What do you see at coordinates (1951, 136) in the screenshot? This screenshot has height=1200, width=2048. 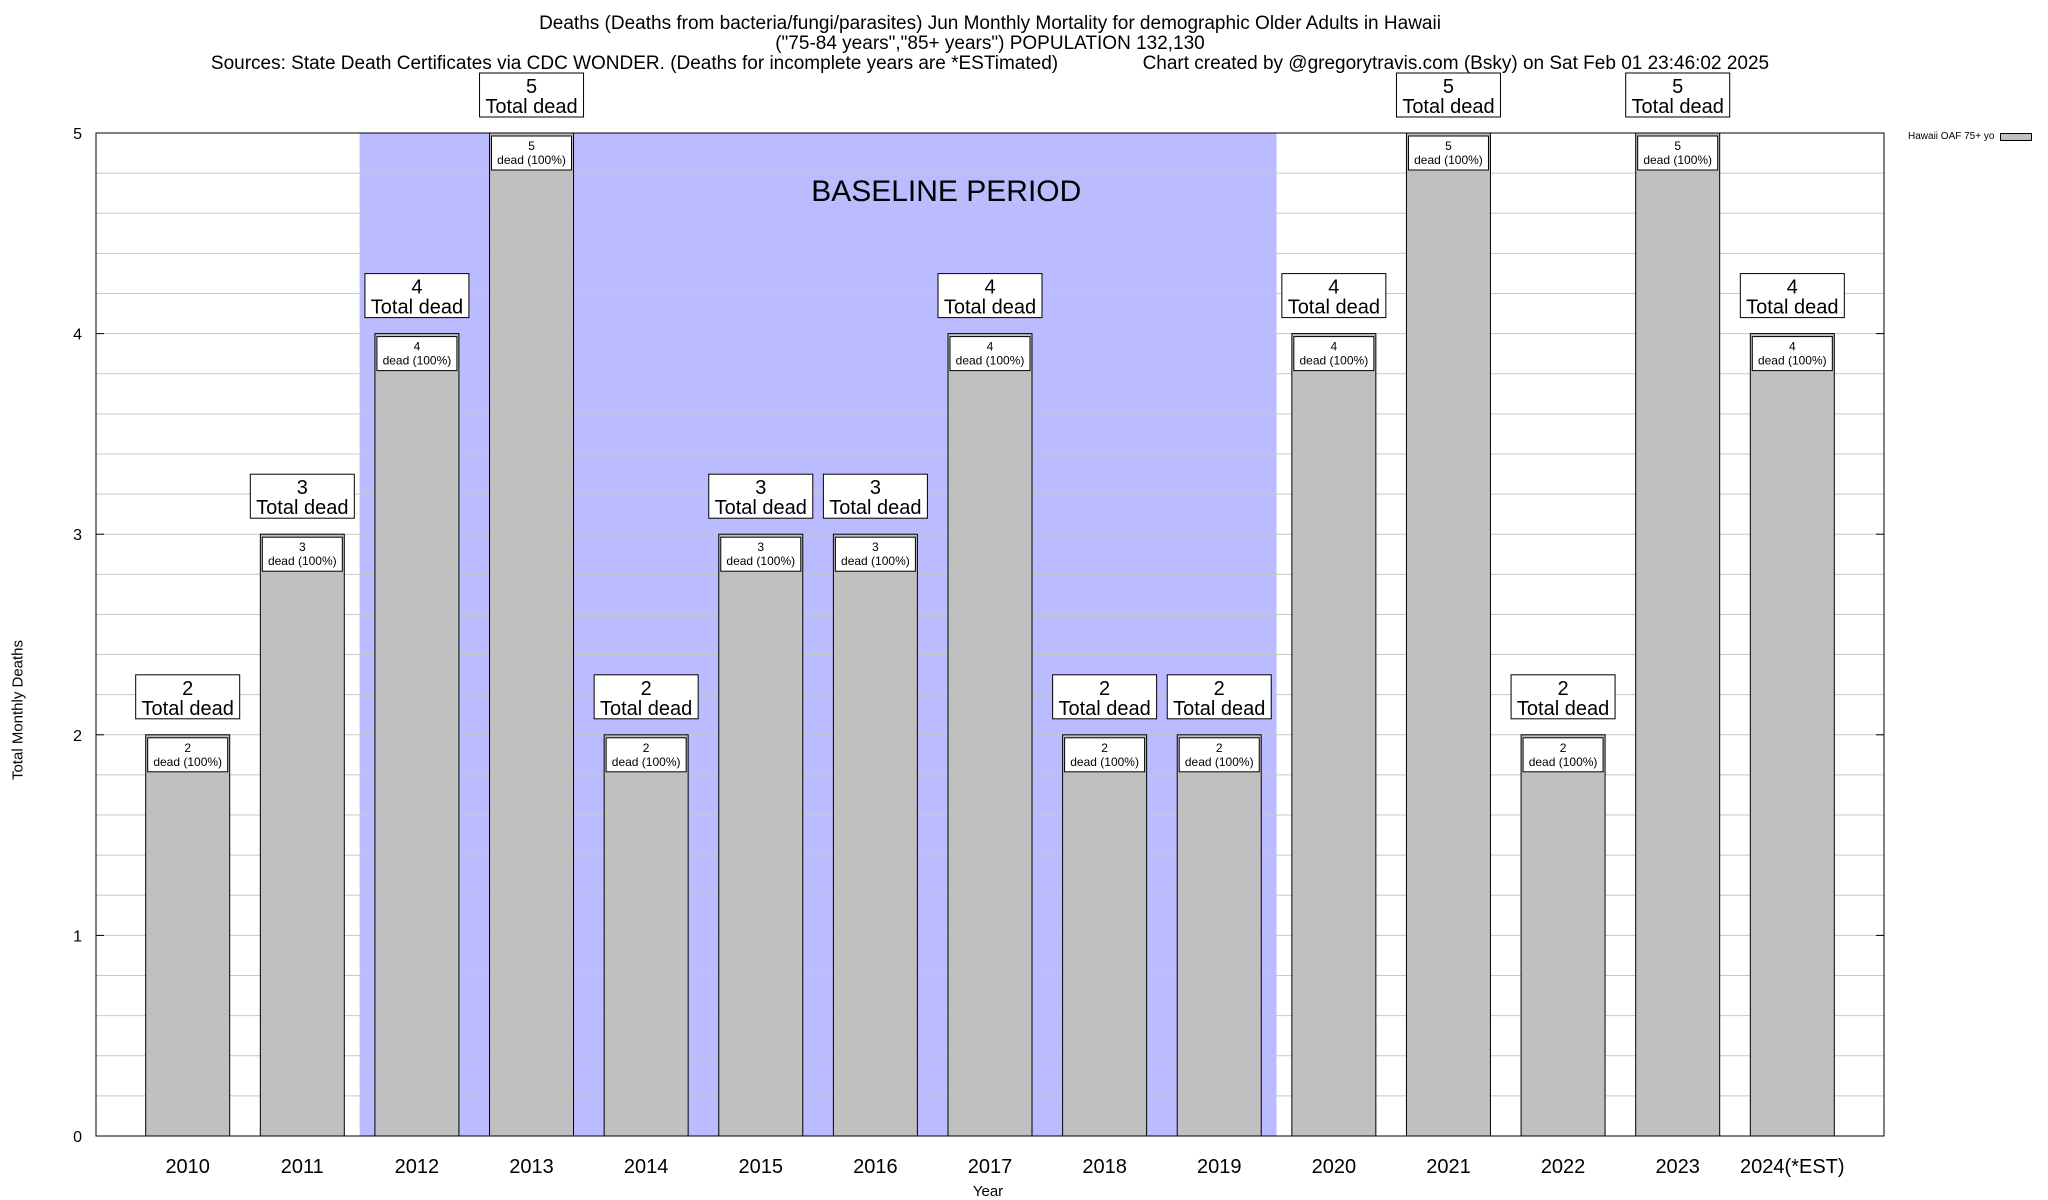 I see `legend-label: Hawaii OAF 75+ yo` at bounding box center [1951, 136].